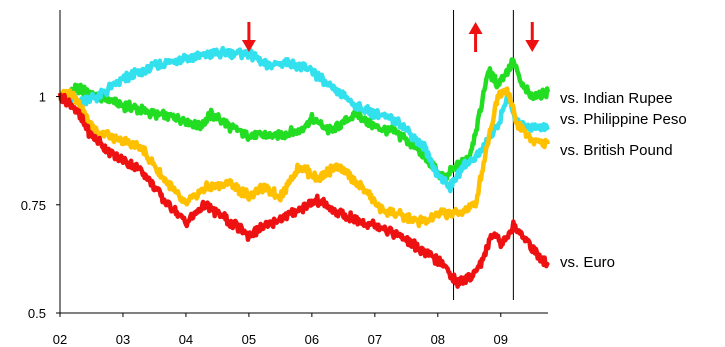 The image size is (725, 347). I want to click on y-tick-label: 0.75, so click(33, 205).